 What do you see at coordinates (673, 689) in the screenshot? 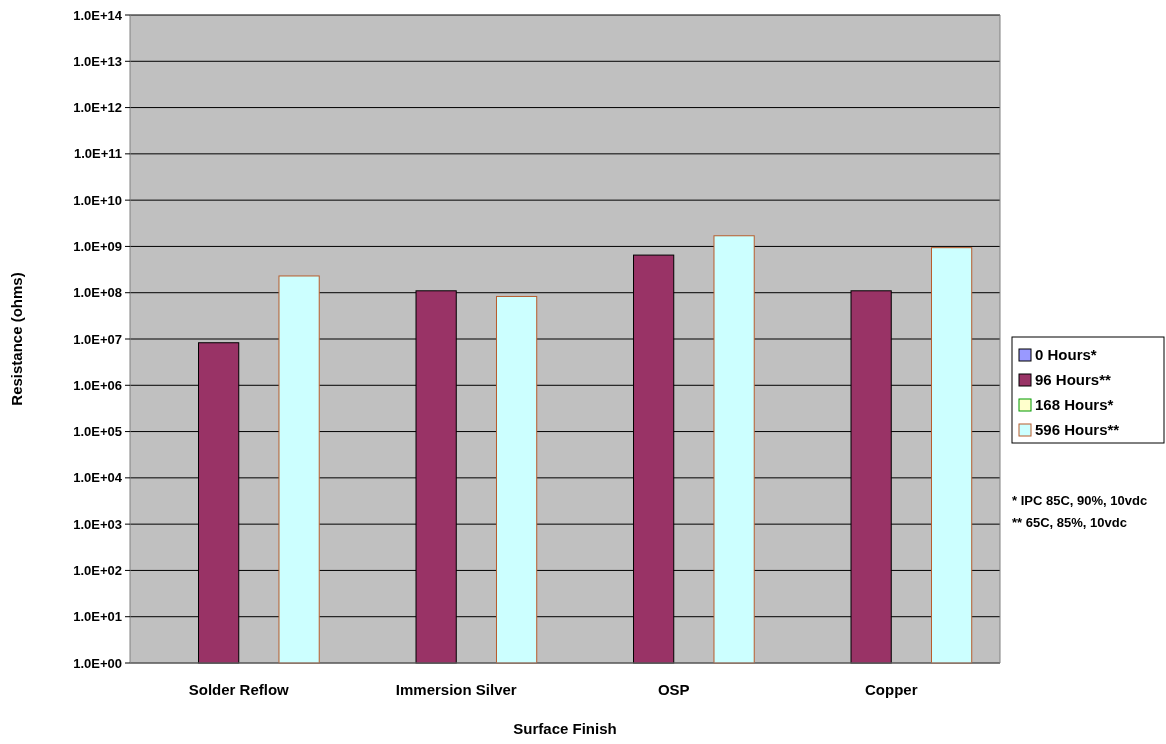
I see `x-tick-label: OSP` at bounding box center [673, 689].